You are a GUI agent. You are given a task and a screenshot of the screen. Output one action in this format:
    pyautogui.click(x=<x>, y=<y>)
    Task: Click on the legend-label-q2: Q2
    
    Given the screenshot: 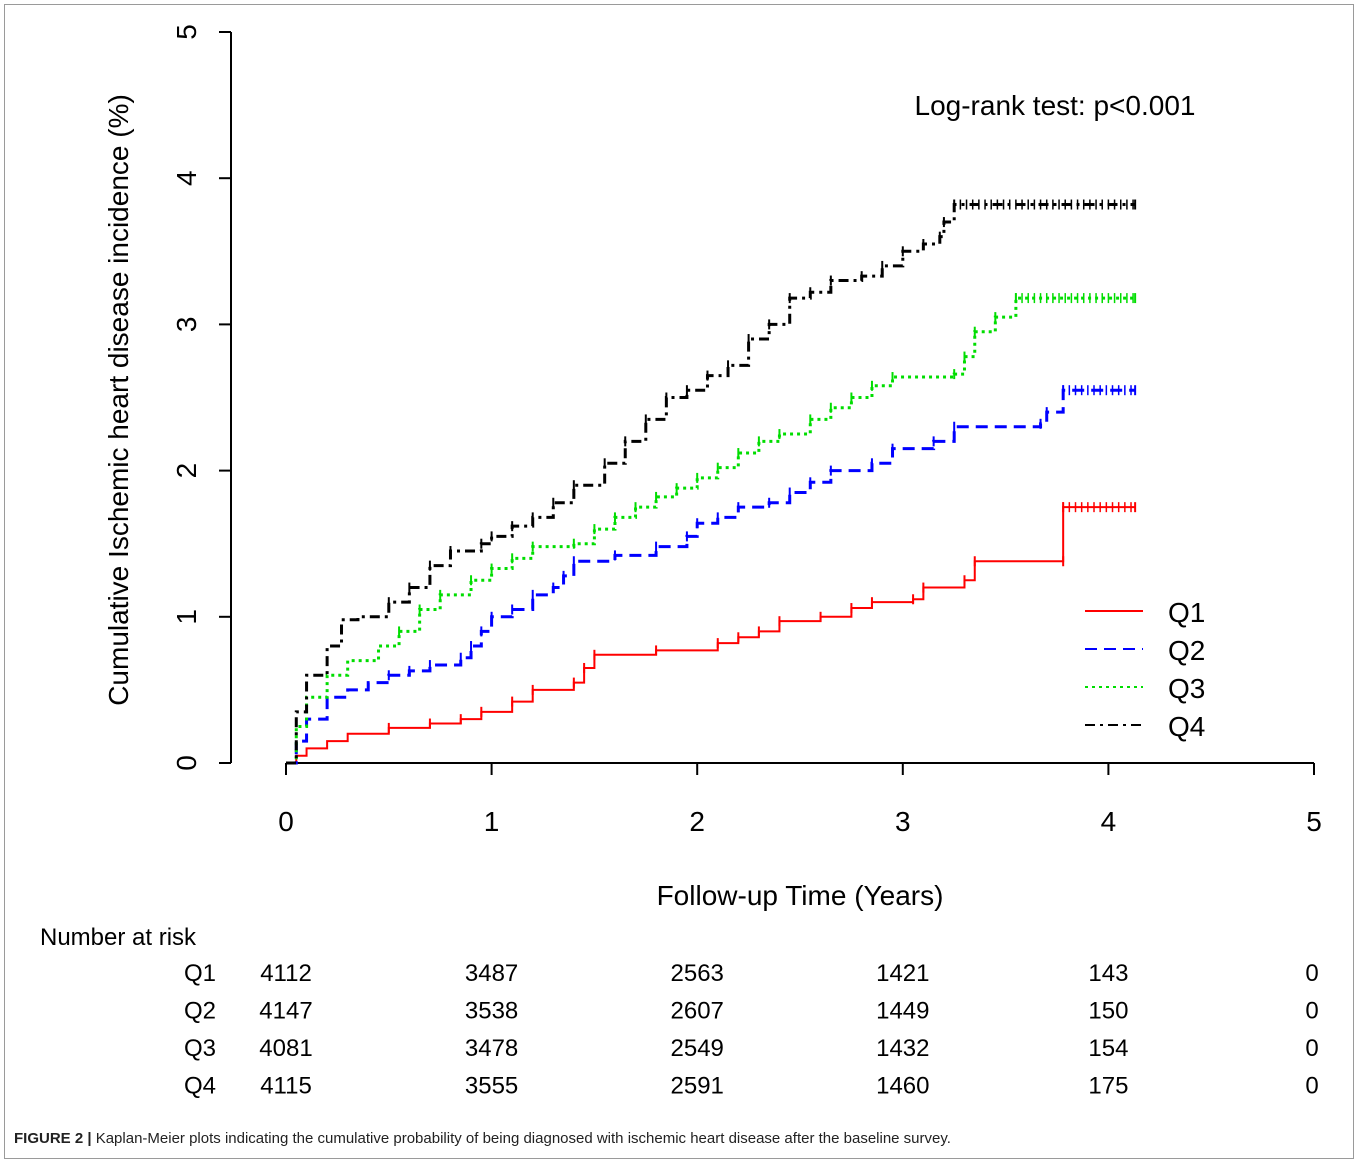 What is the action you would take?
    pyautogui.click(x=1186, y=650)
    